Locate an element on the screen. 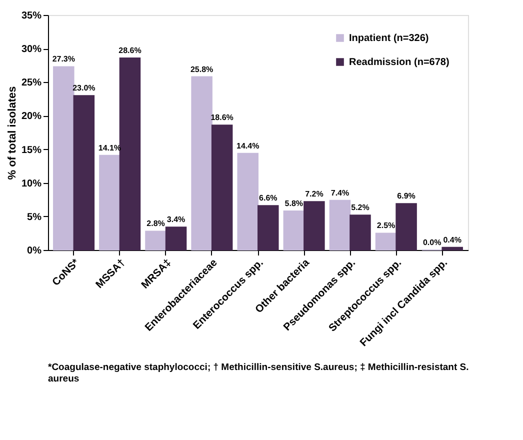  data-label: 7.4% is located at coordinates (340, 193).